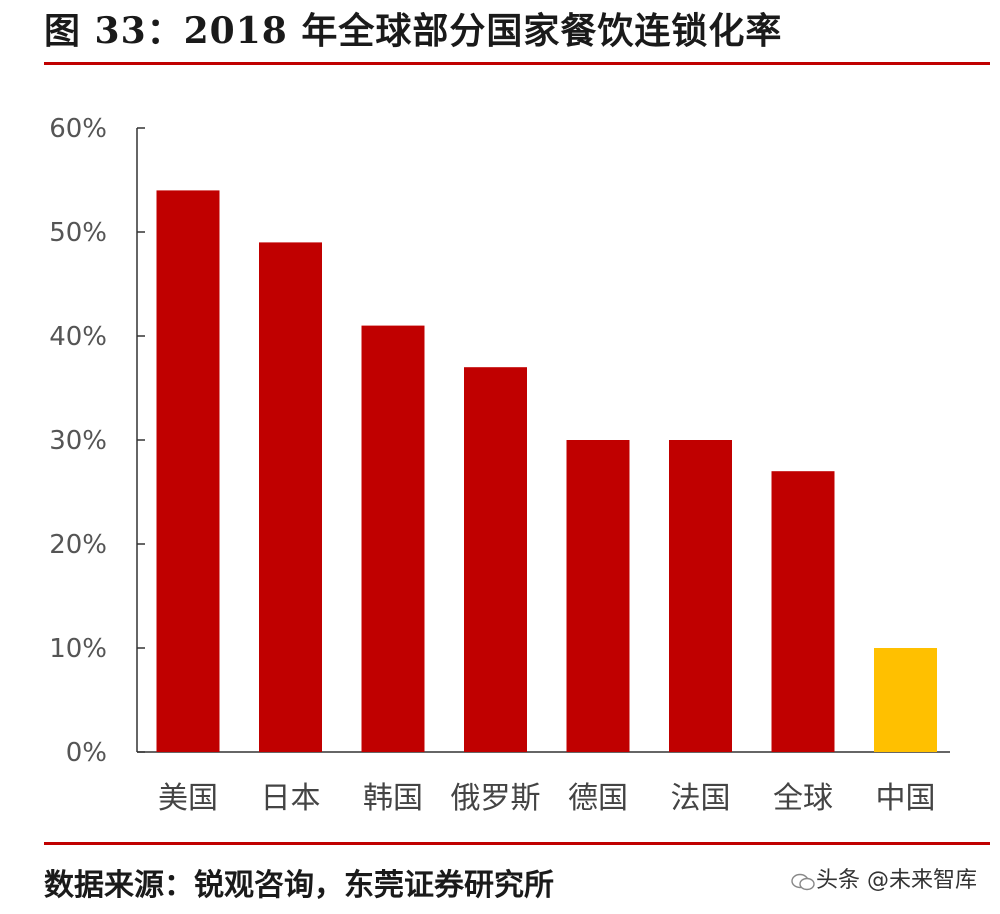 Image resolution: width=1000 pixels, height=914 pixels. I want to click on x-tick-label: 俄罗斯, so click(496, 798).